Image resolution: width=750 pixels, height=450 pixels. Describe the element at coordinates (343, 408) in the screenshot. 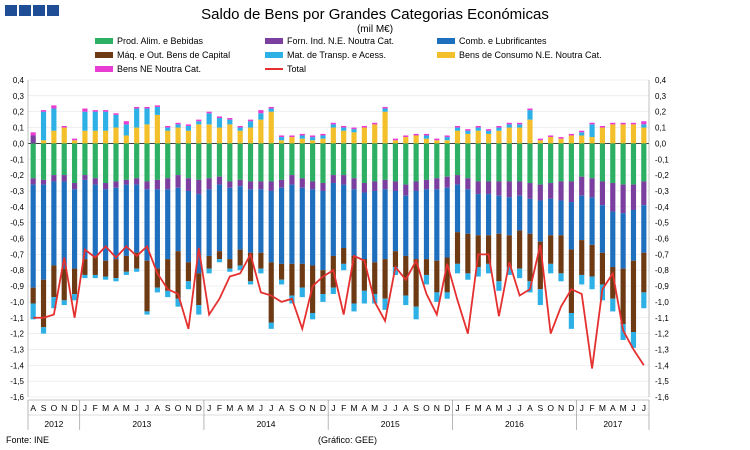

I see `x-tick-label: F` at that location.